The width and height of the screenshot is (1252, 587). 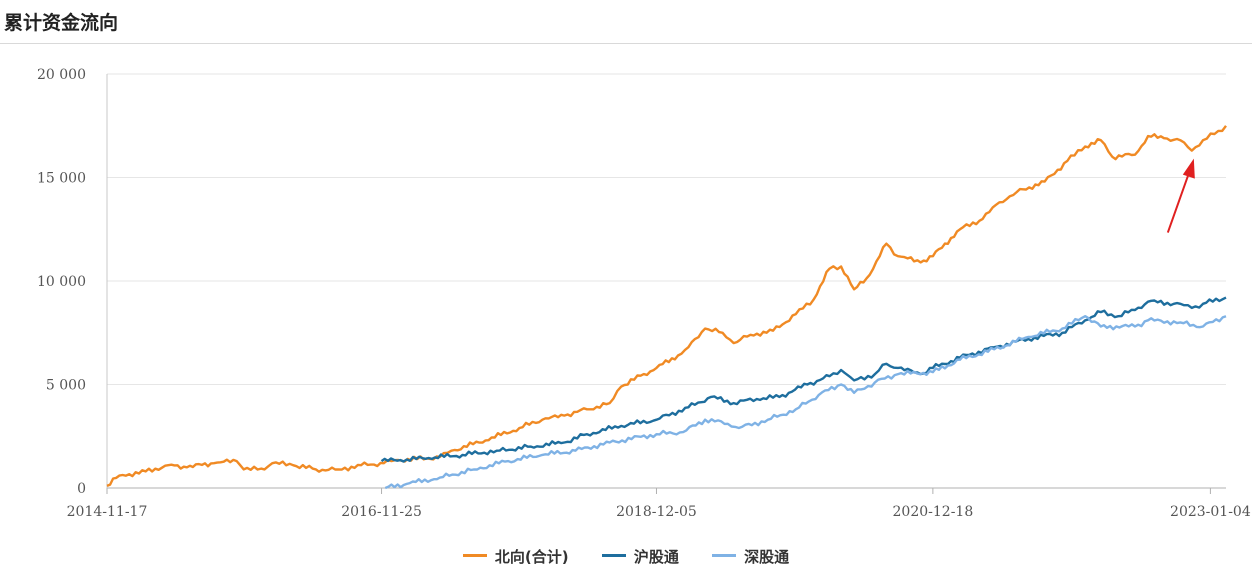 What do you see at coordinates (1188, 168) in the screenshot?
I see `annotation-arrow-head` at bounding box center [1188, 168].